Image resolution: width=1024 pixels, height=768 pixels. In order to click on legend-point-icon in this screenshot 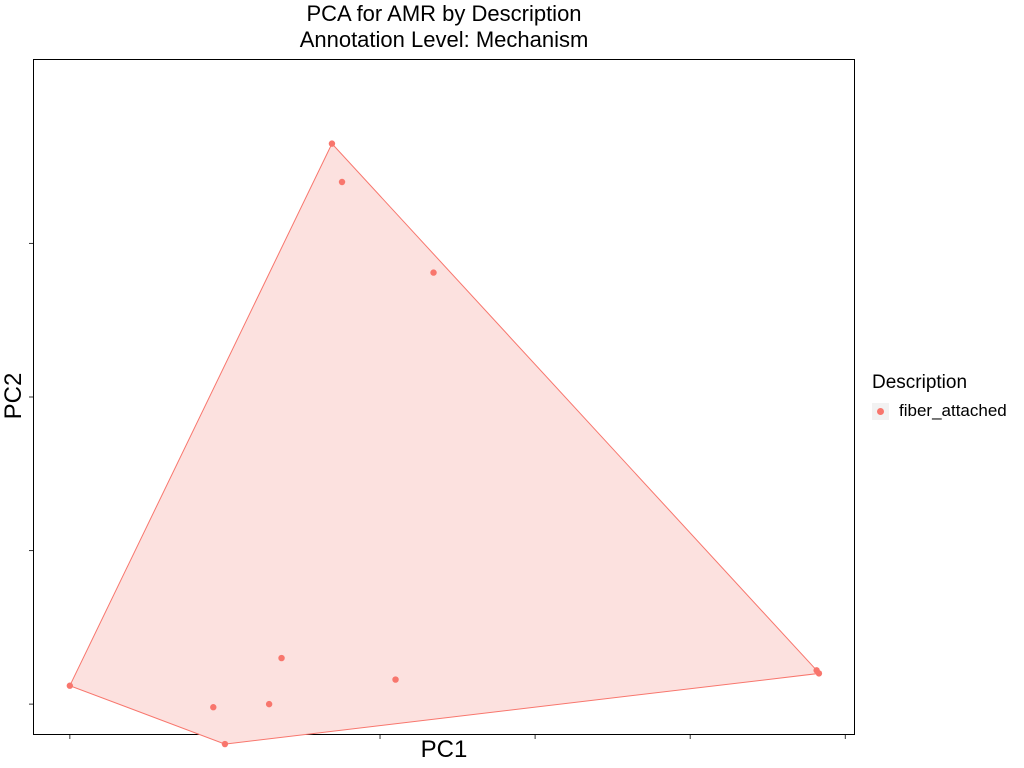, I will do `click(880, 411)`.